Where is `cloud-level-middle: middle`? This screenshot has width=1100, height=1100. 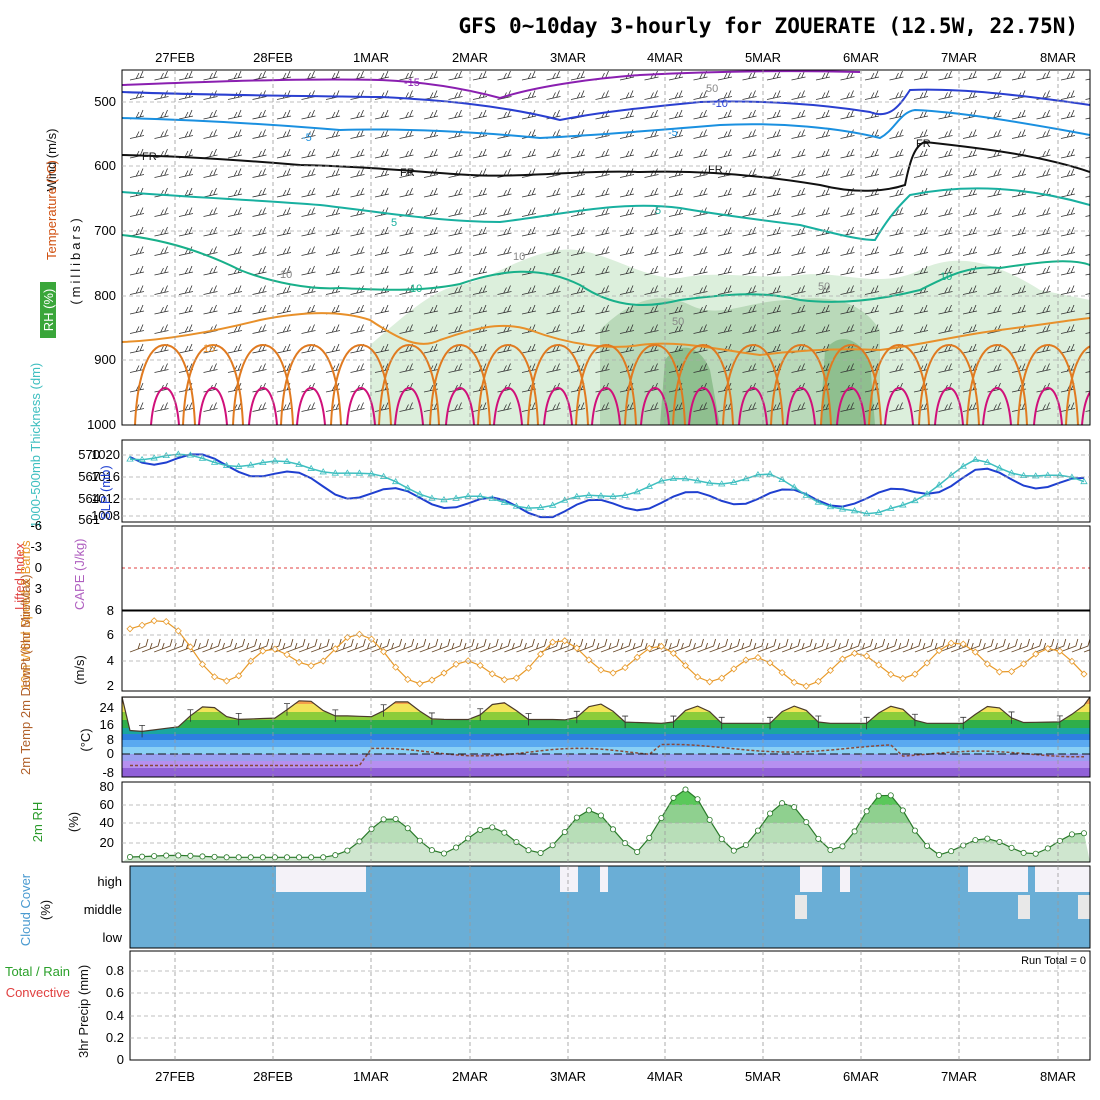 cloud-level-middle: middle is located at coordinates (103, 909).